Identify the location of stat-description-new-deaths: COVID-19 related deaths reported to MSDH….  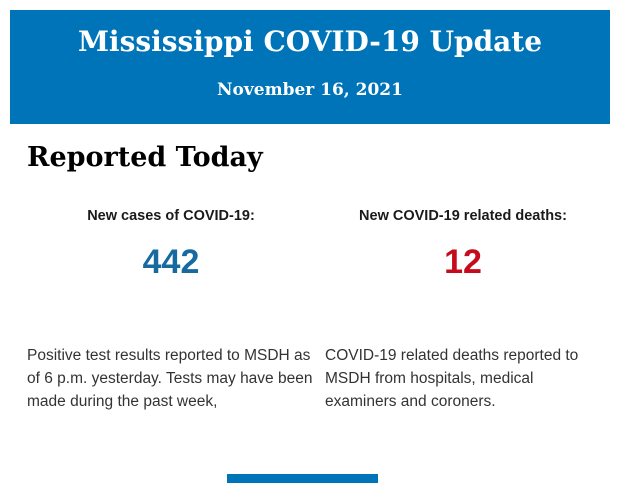
(452, 378).